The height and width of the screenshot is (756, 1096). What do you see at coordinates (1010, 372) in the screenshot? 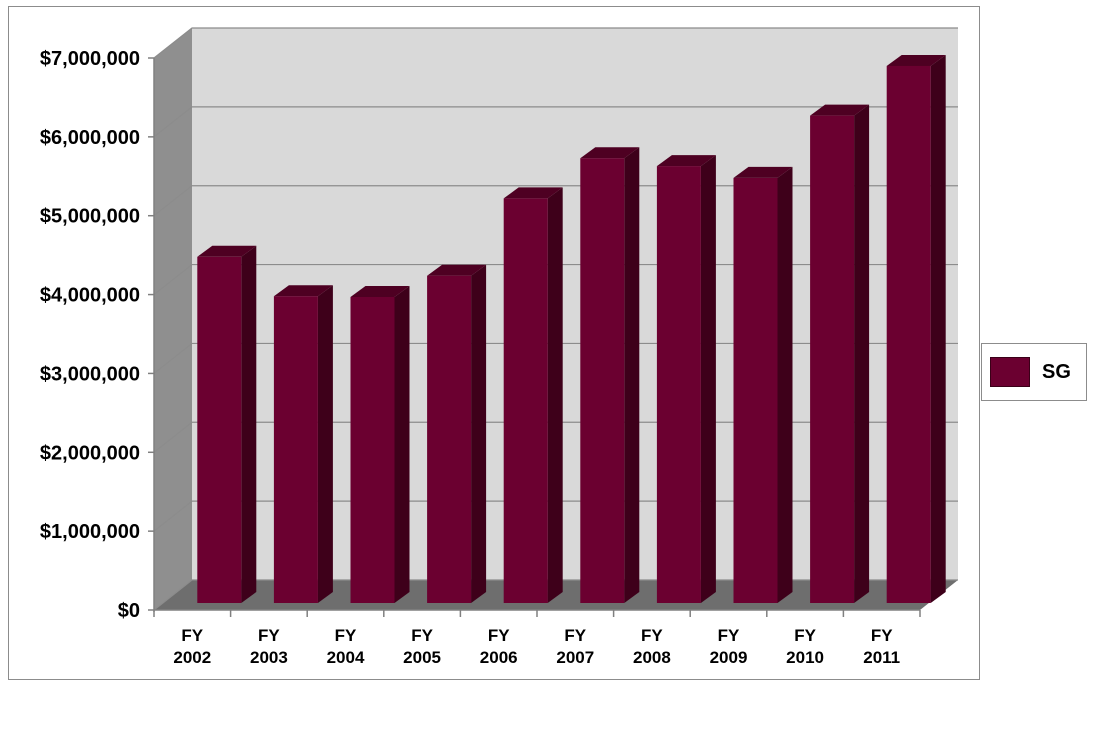
I see `legend-swatch` at bounding box center [1010, 372].